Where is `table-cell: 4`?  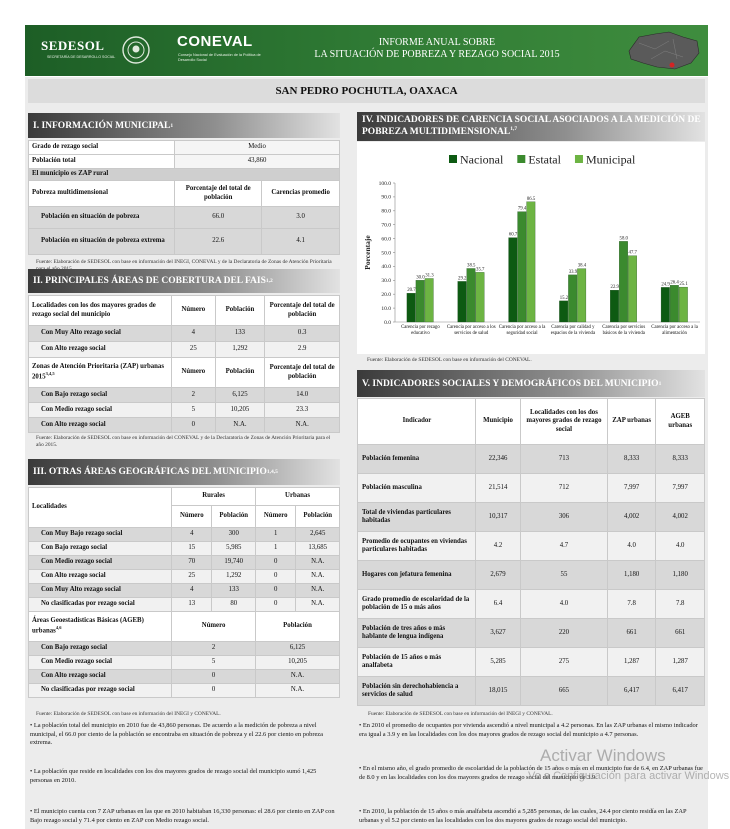 table-cell: 4 is located at coordinates (193, 333).